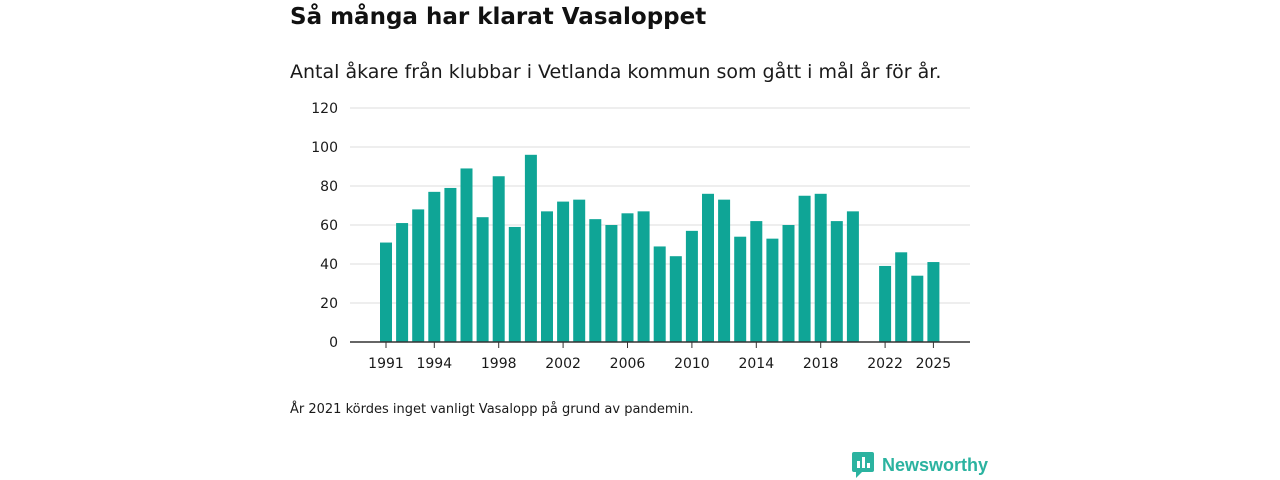 The width and height of the screenshot is (1280, 480). What do you see at coordinates (498, 259) in the screenshot?
I see `bar-1998` at bounding box center [498, 259].